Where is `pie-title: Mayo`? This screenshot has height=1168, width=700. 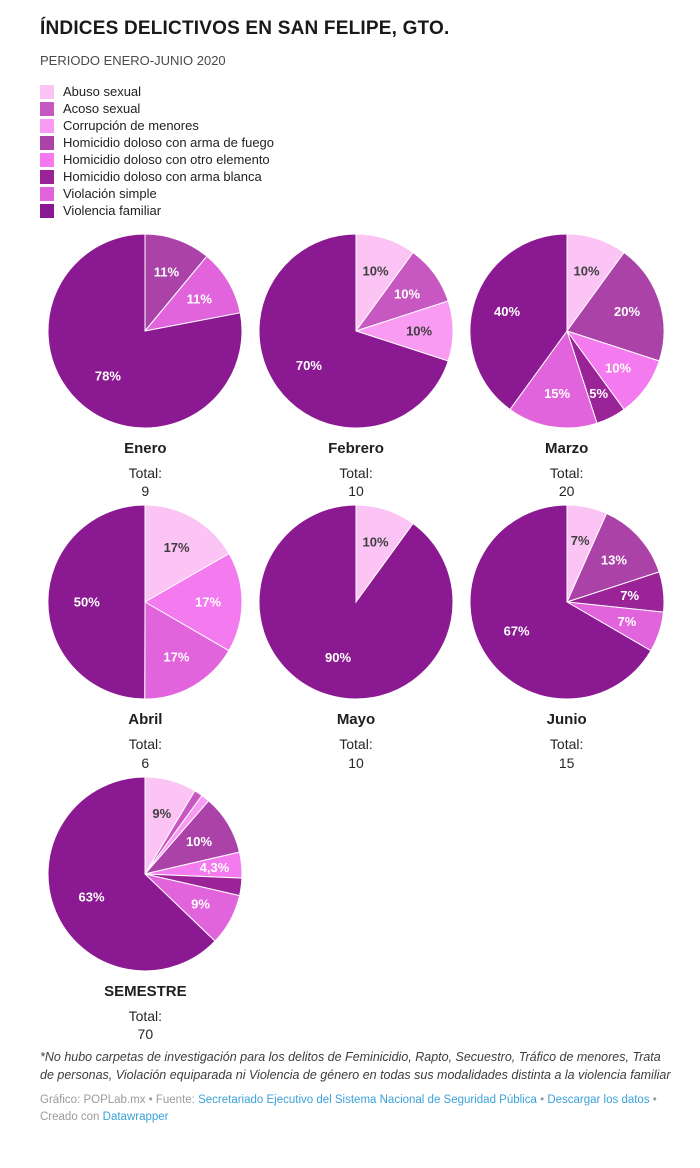
pie-title: Mayo is located at coordinates (356, 720).